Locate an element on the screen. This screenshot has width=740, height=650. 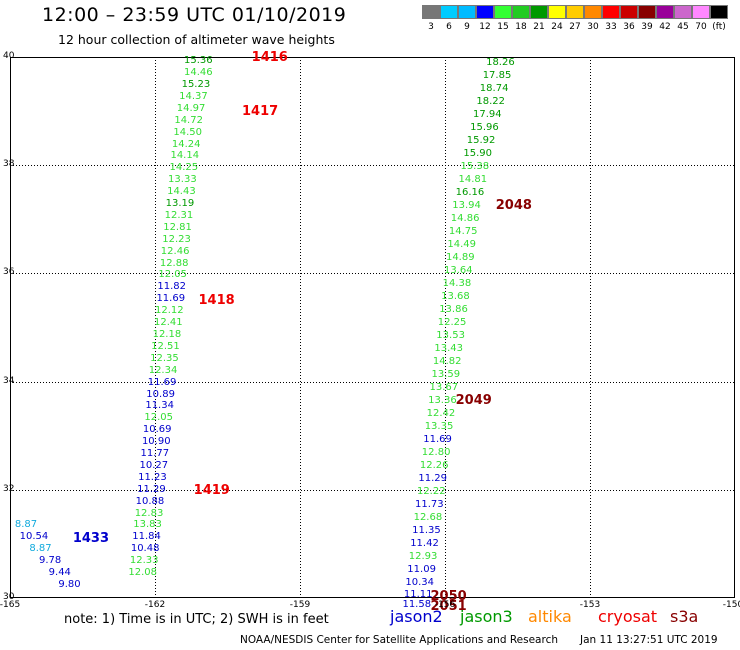
wave-height-reading: 14.38 is located at coordinates (457, 284).